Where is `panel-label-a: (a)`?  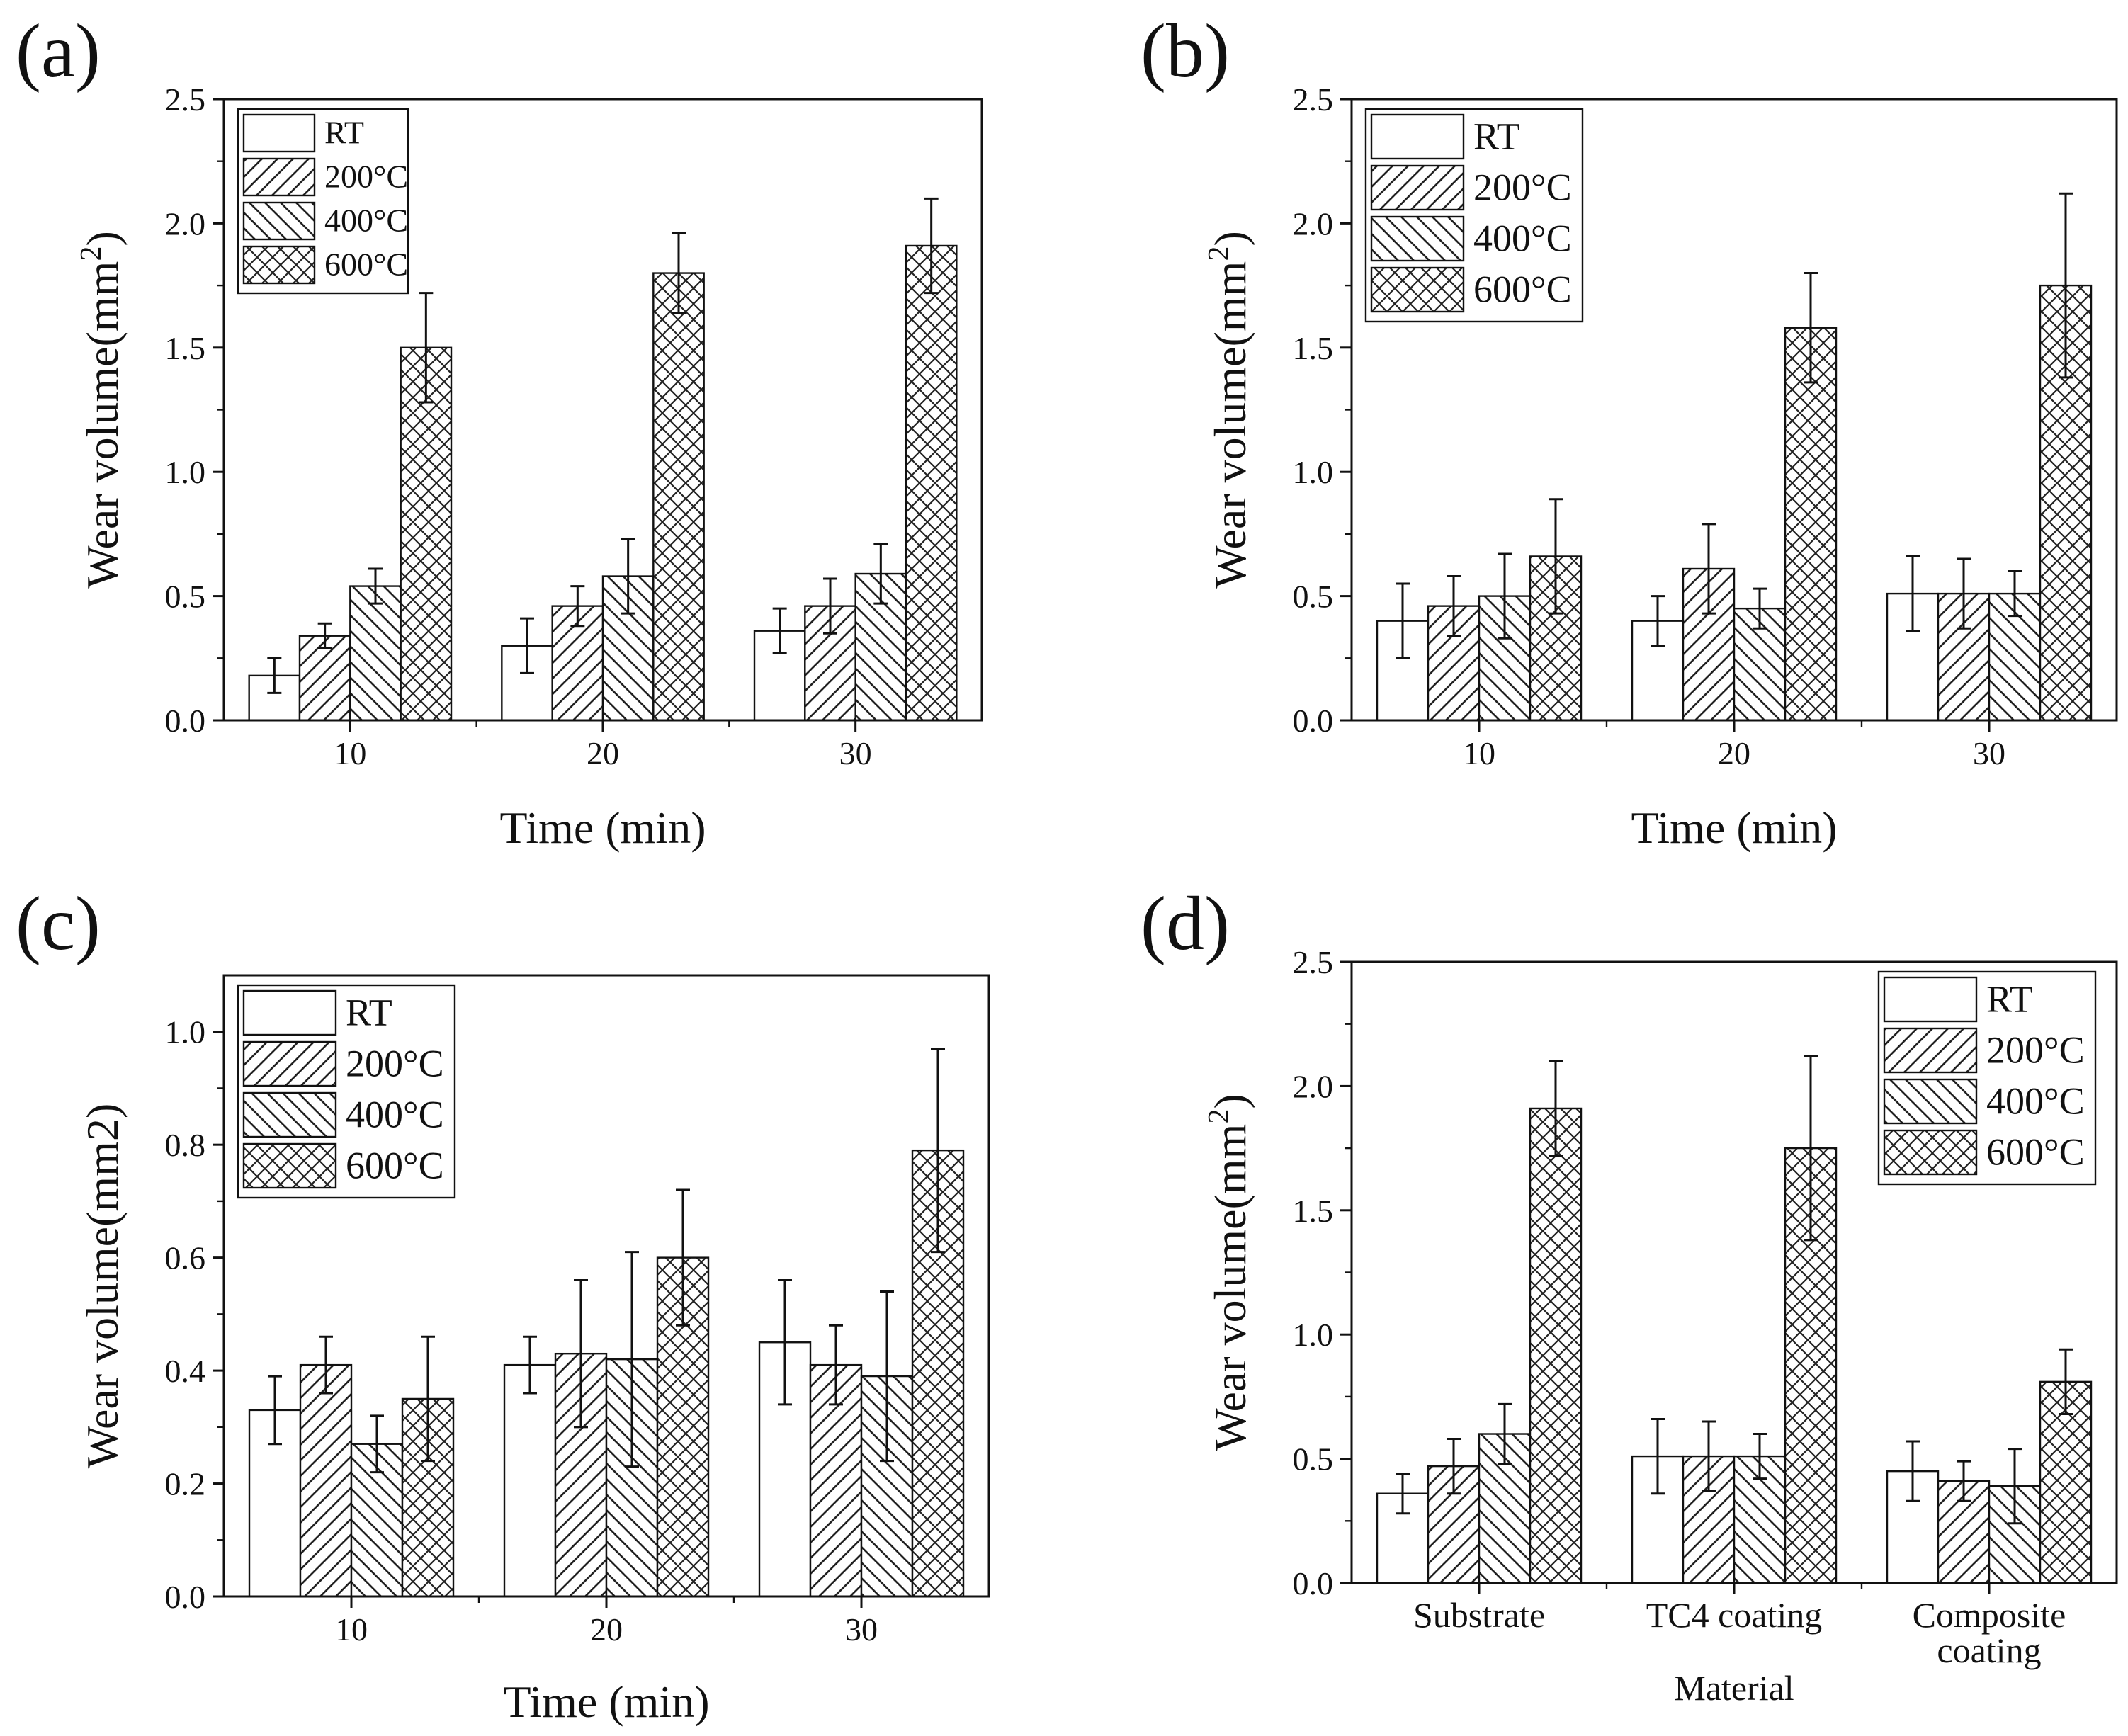 panel-label-a: (a) is located at coordinates (58, 51).